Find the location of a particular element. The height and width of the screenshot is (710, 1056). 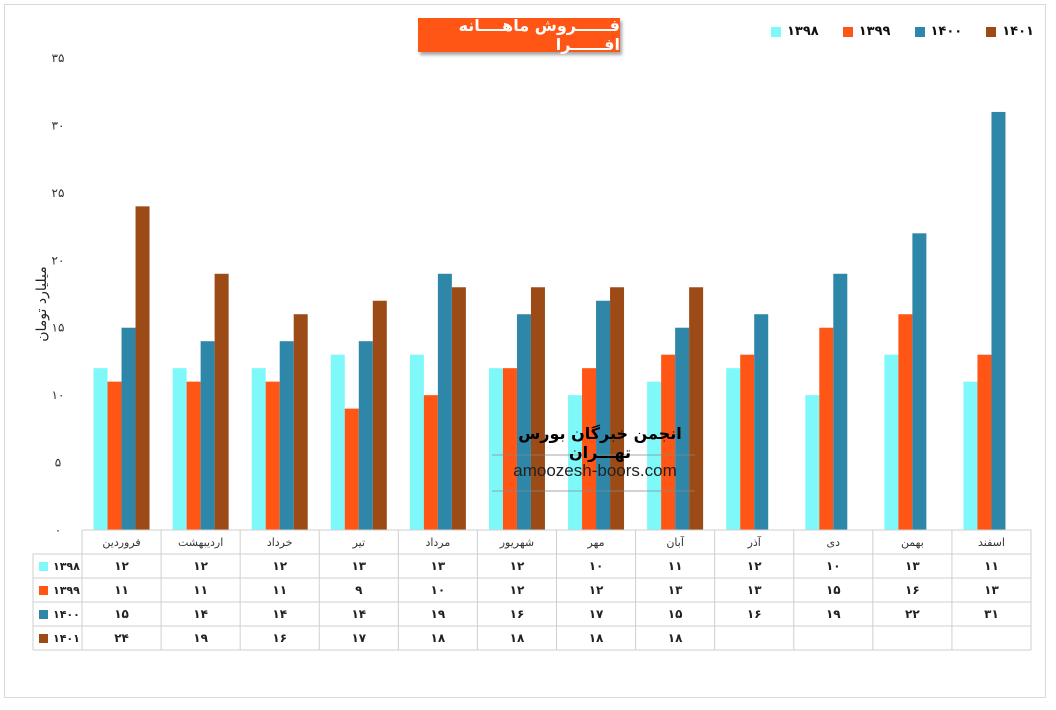

category-label: شهریور is located at coordinates (516, 542).